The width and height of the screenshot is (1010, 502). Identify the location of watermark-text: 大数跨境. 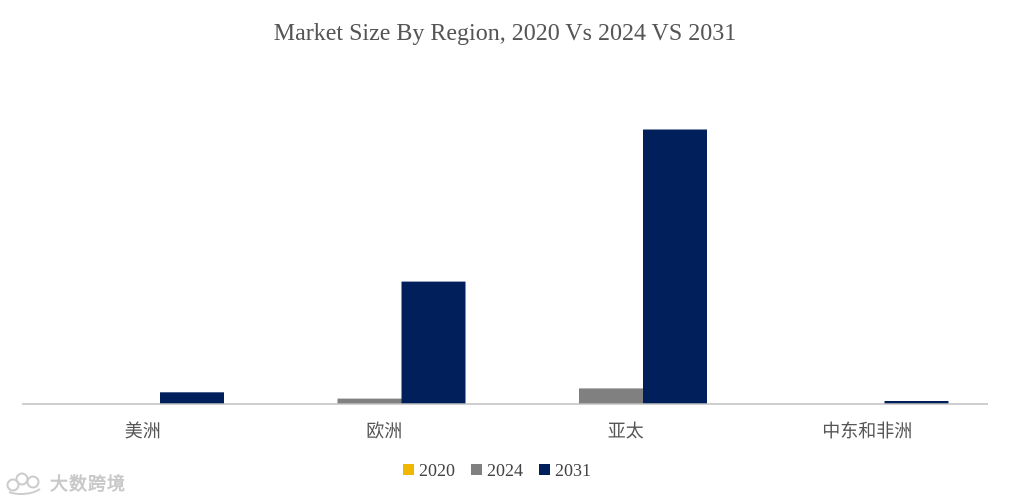
(88, 484).